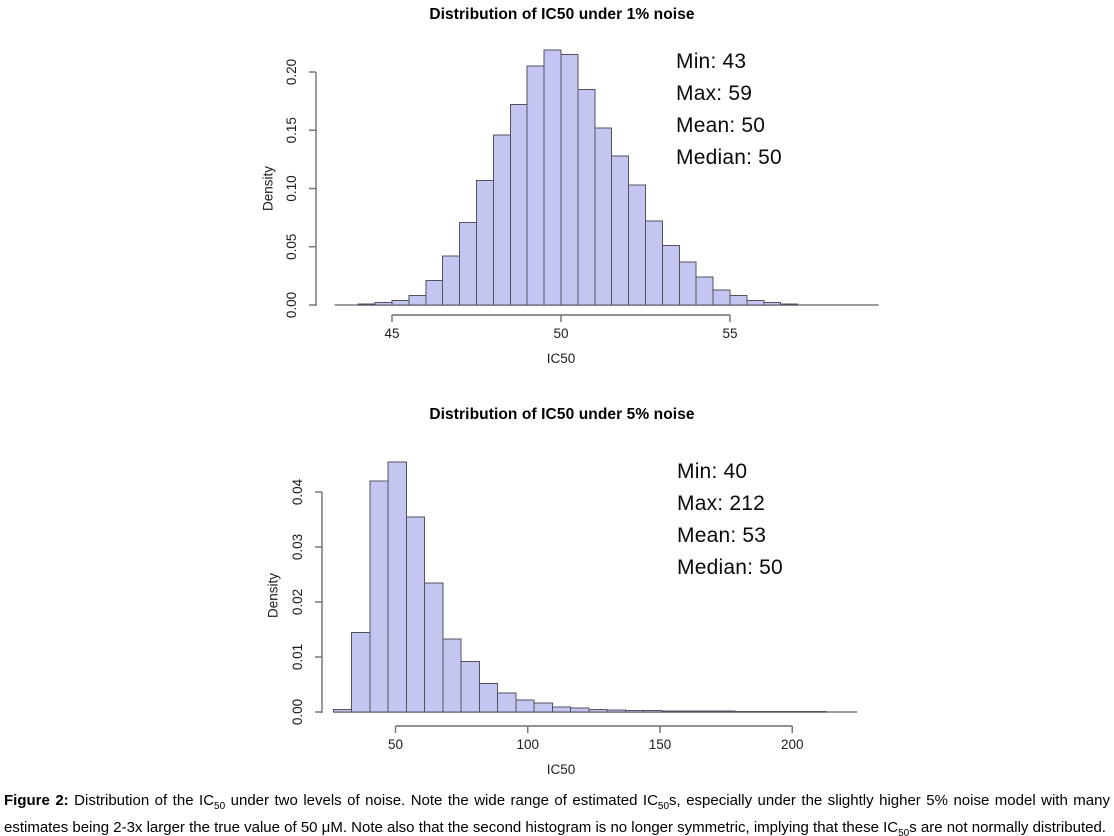 Image resolution: width=1114 pixels, height=836 pixels. What do you see at coordinates (291, 130) in the screenshot?
I see `y-tick-label: 0.15` at bounding box center [291, 130].